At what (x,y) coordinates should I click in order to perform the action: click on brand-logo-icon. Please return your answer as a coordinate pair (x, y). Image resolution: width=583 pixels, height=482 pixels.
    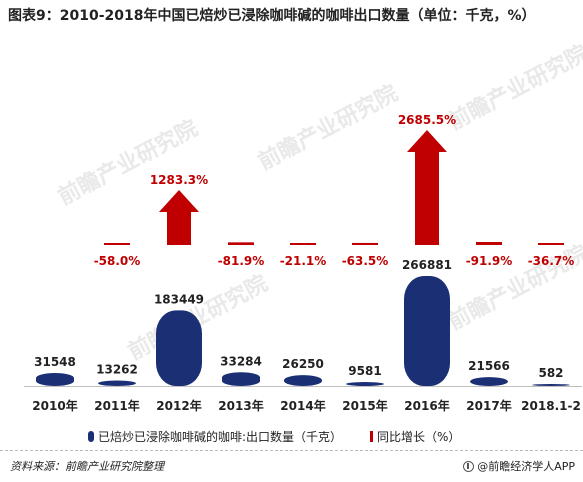
    Looking at the image, I should click on (469, 466).